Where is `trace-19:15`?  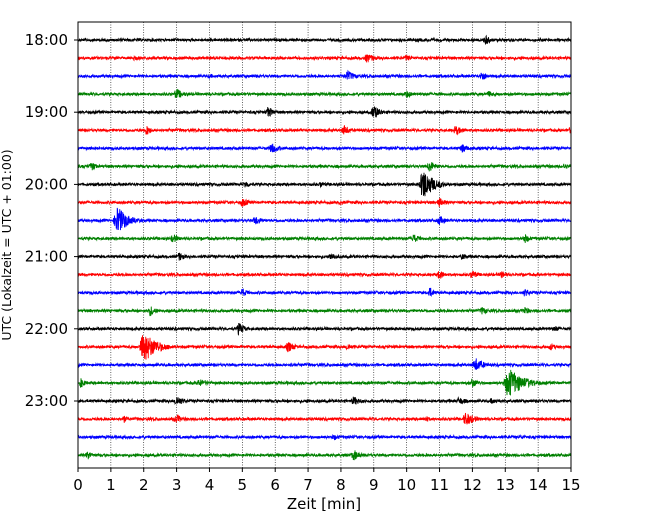
trace-19:15 is located at coordinates (324, 130).